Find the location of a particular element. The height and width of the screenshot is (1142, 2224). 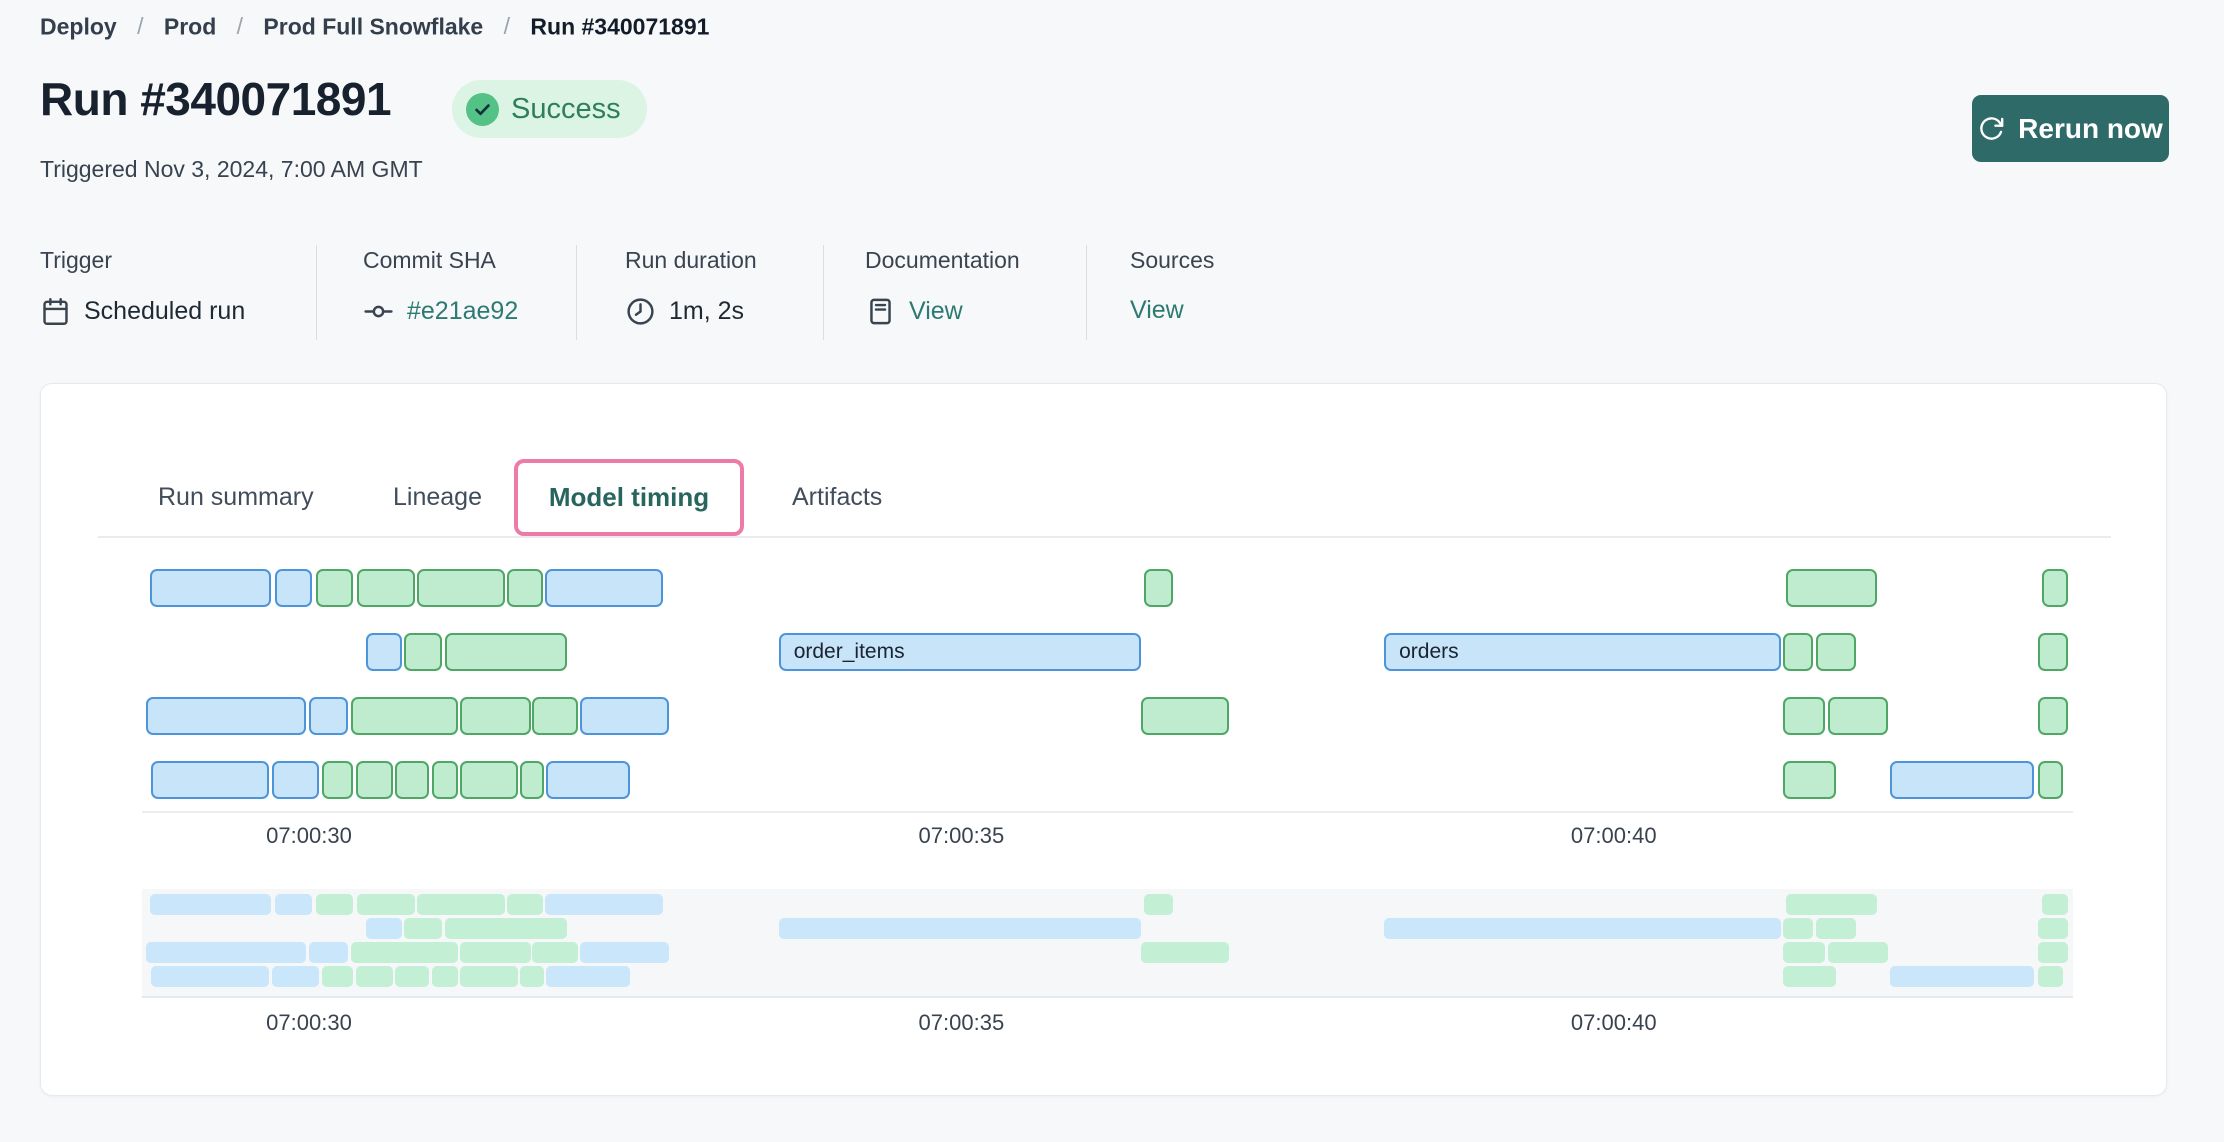

calendar-icon is located at coordinates (55, 311).